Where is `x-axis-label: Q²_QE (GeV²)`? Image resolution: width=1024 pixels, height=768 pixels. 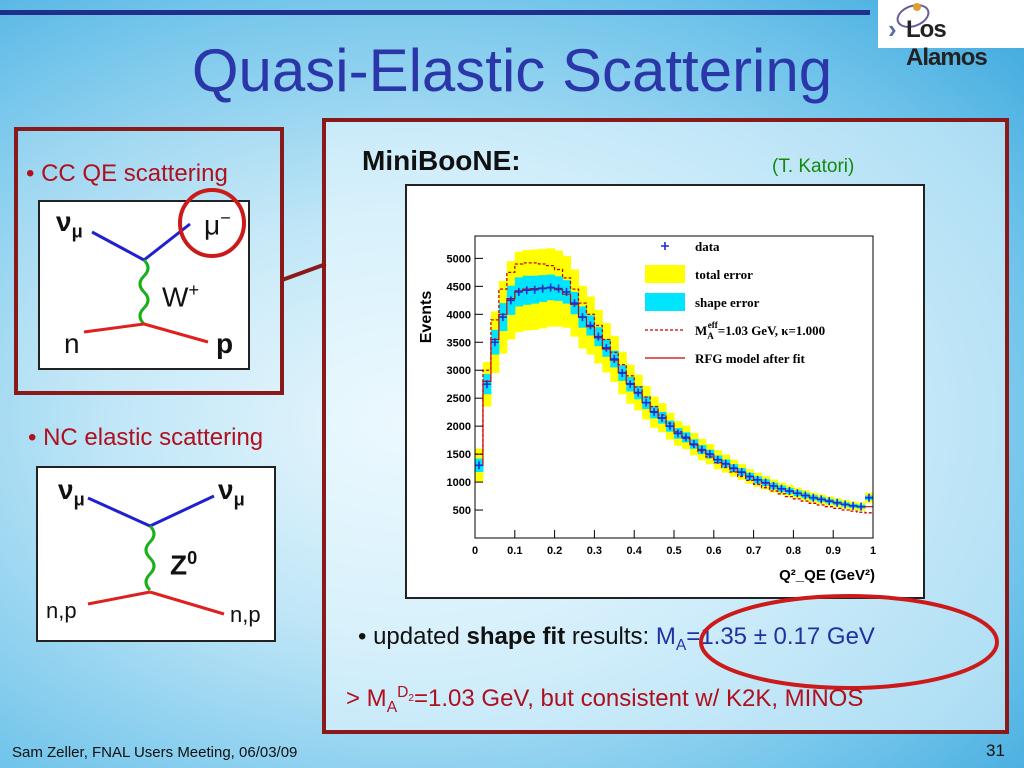
x-axis-label: Q²_QE (GeV²) is located at coordinates (827, 575).